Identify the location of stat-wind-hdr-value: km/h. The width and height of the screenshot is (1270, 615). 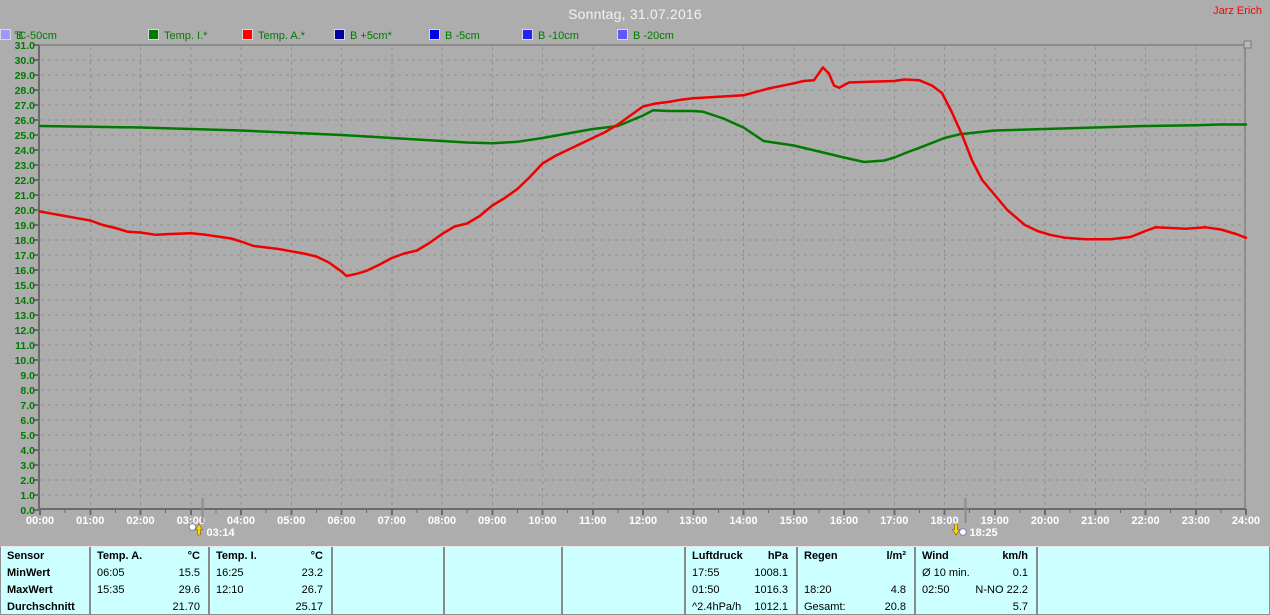
(1015, 556).